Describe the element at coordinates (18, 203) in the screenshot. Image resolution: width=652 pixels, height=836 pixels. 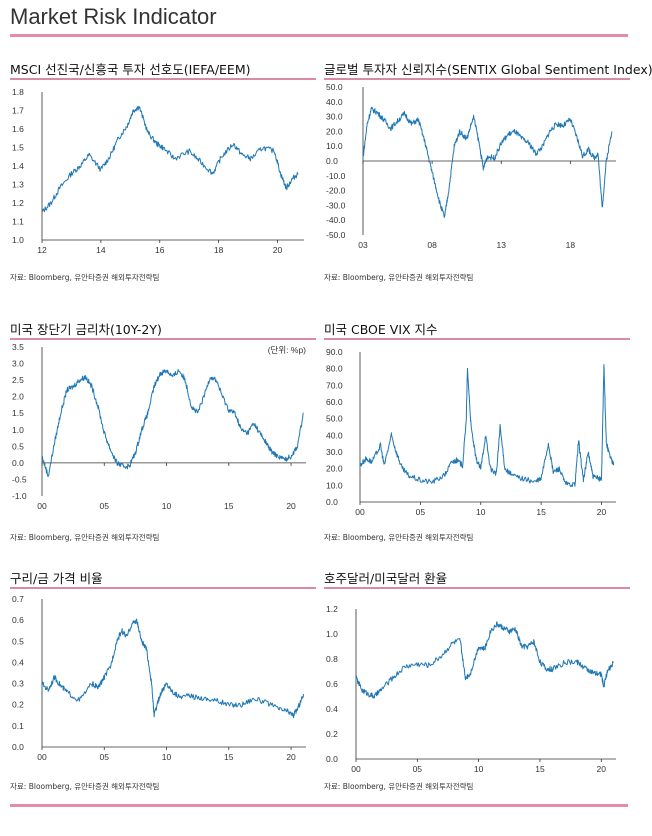
I see `y-tick-label: 1.2` at that location.